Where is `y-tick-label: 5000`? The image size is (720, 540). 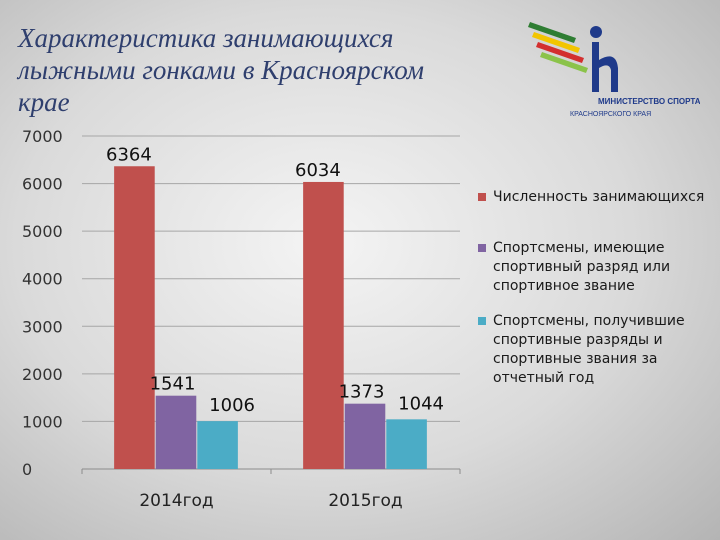 y-tick-label: 5000 is located at coordinates (42, 231).